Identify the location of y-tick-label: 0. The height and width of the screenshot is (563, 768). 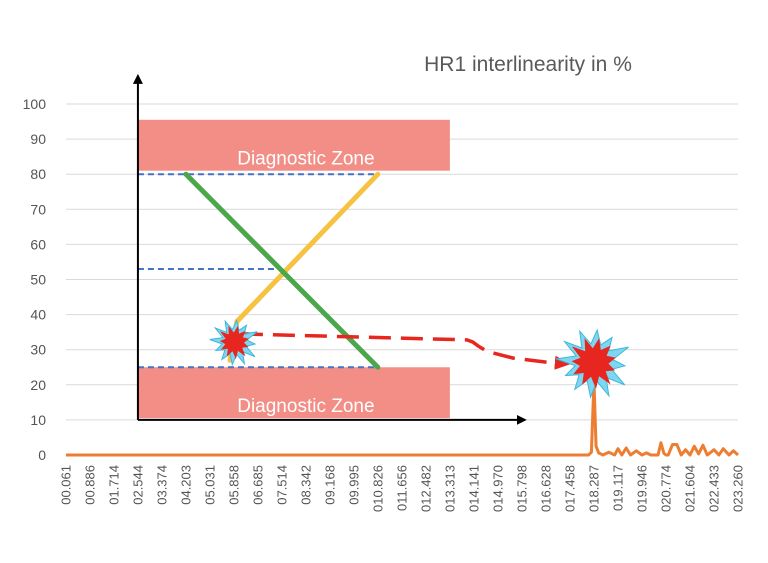
(42, 455).